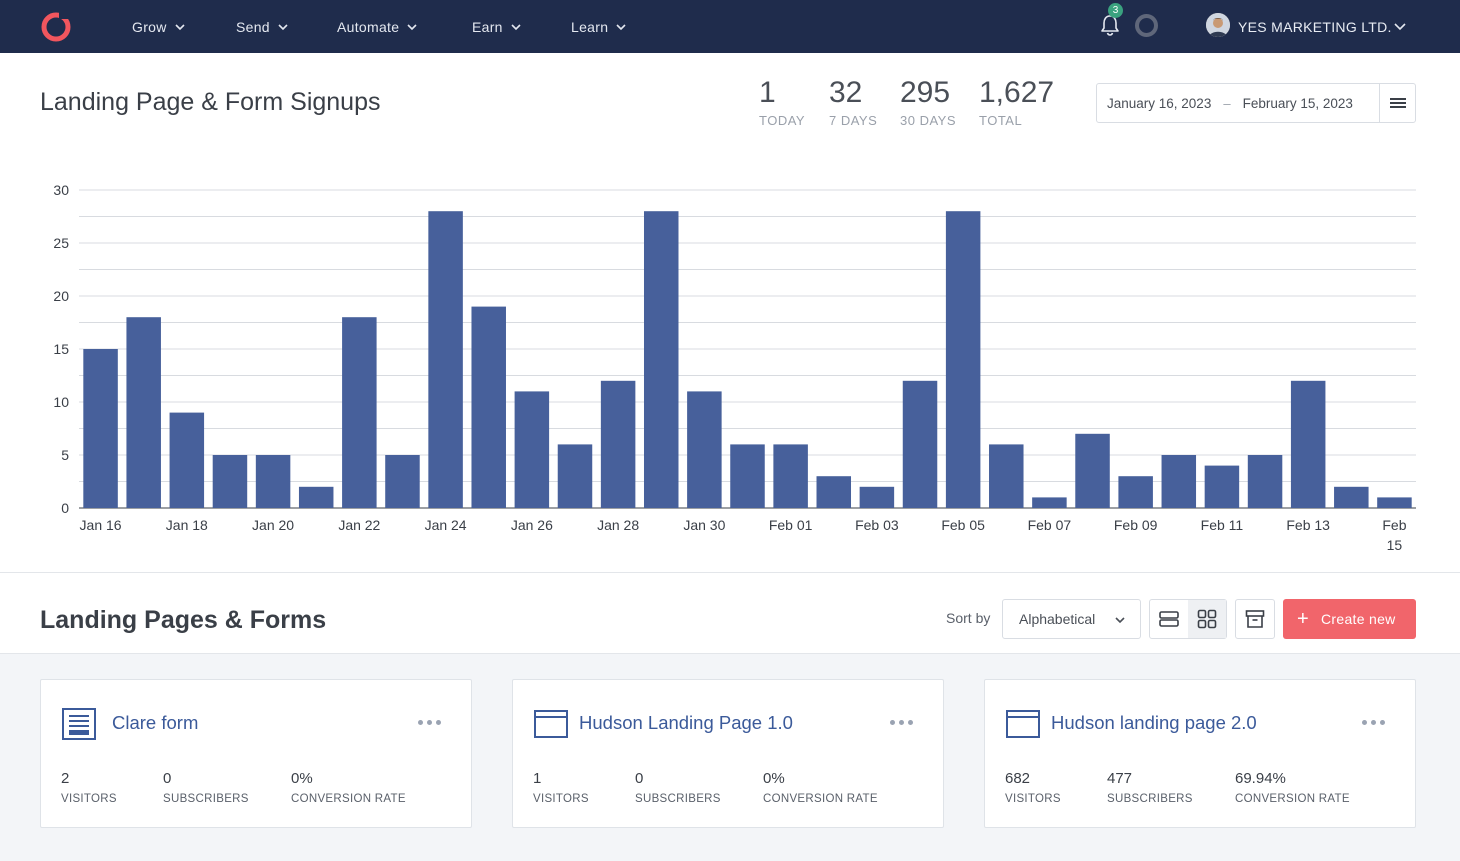 This screenshot has width=1460, height=861. Describe the element at coordinates (1136, 525) in the screenshot. I see `x-tick-label: Feb 09` at that location.